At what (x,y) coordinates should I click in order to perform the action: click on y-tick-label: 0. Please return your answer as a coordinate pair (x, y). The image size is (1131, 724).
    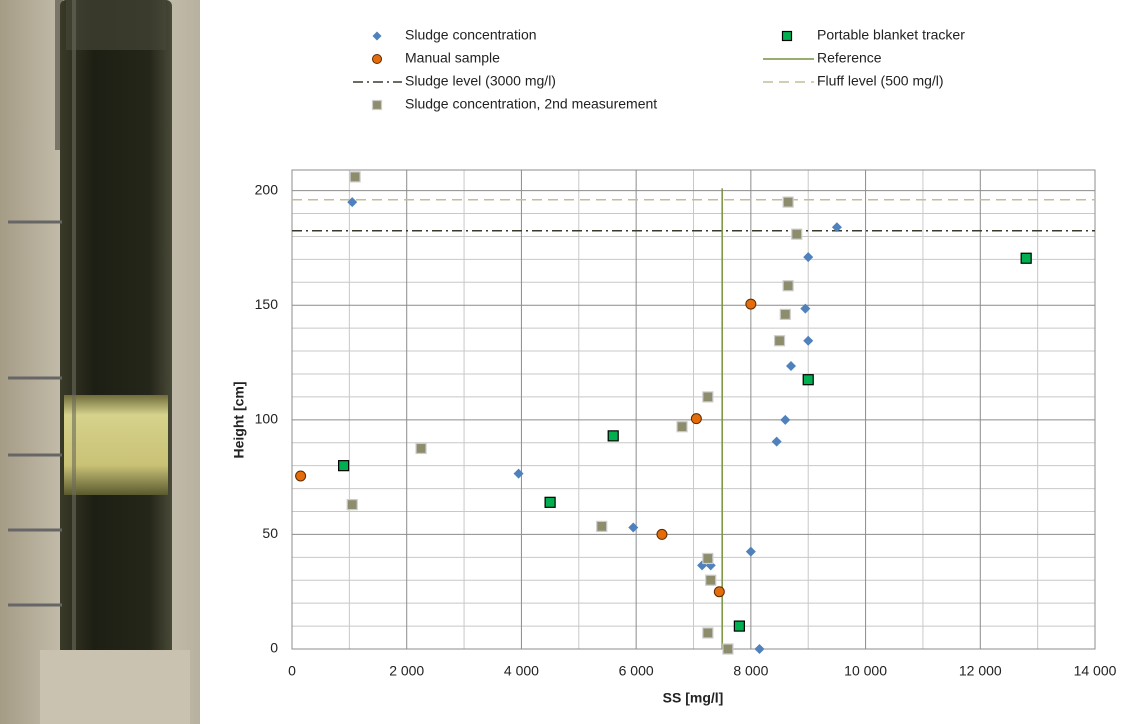
    Looking at the image, I should click on (274, 648).